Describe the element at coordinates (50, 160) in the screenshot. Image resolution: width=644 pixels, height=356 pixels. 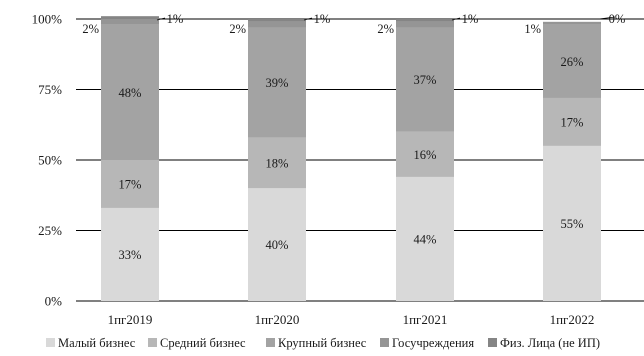
I see `y-tick-label: 50%` at that location.